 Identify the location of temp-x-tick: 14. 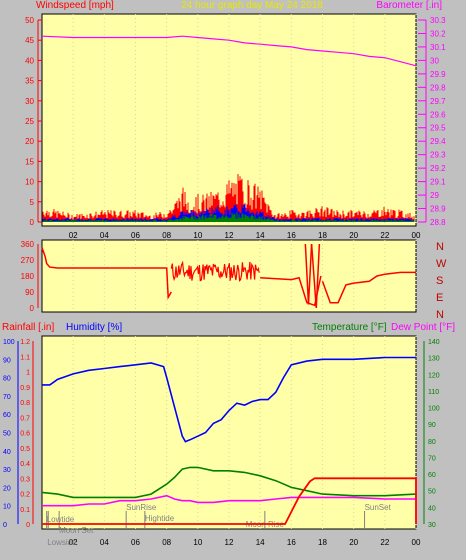
(260, 542).